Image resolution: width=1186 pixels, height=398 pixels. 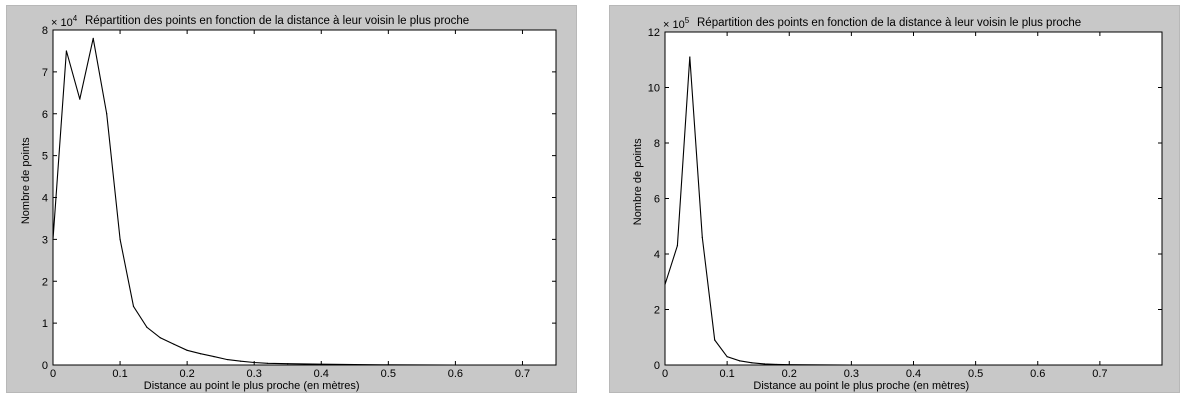 What do you see at coordinates (687, 20) in the screenshot?
I see `y-multiplier-exponent: 5` at bounding box center [687, 20].